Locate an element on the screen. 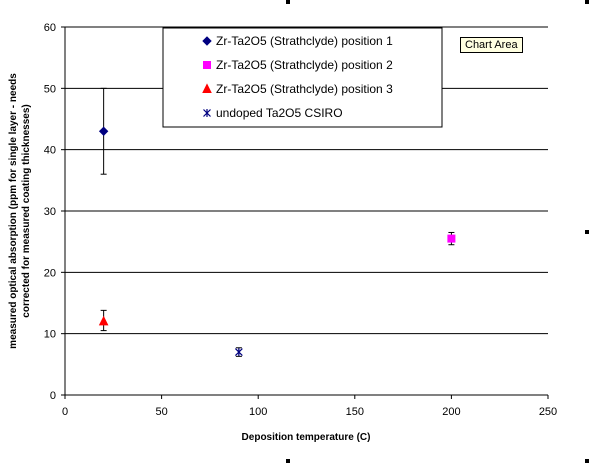 The height and width of the screenshot is (464, 589). legend-entry-4: undoped Ta2O5 CSIRO is located at coordinates (279, 113).